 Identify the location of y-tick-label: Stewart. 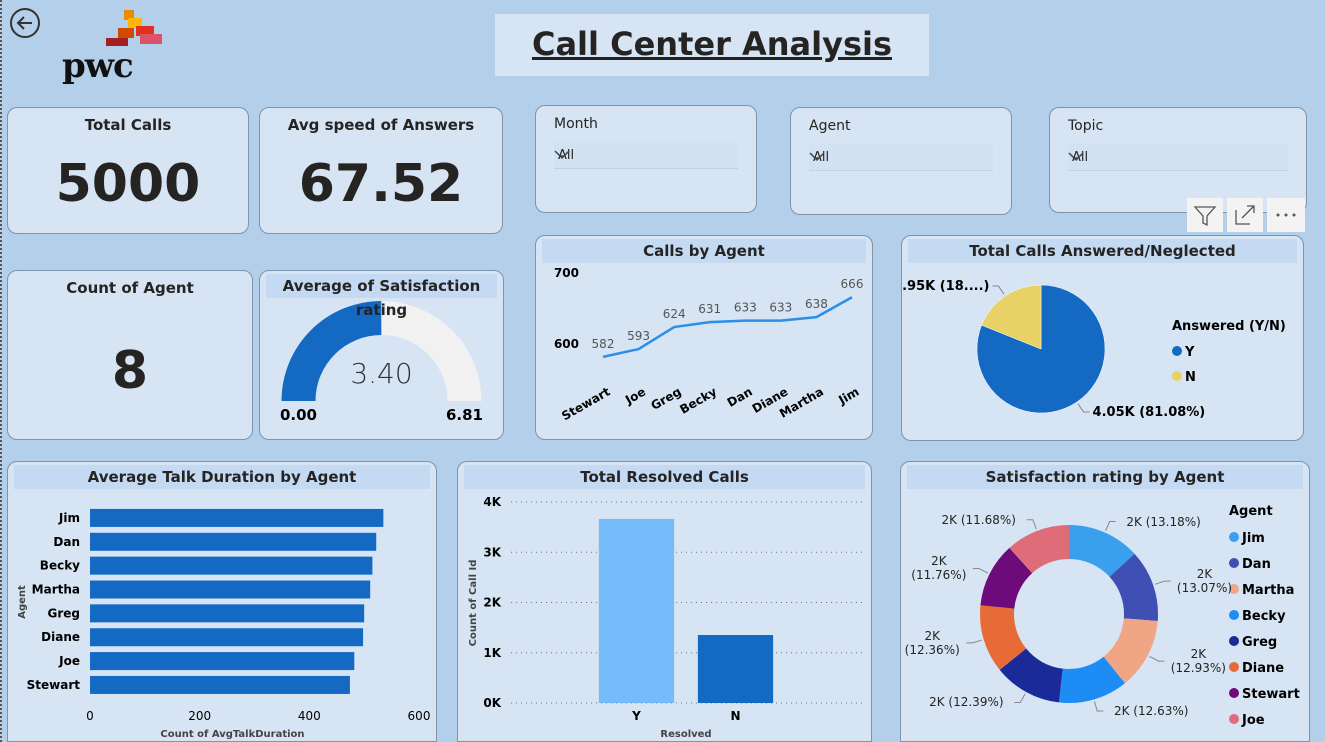
(54, 685).